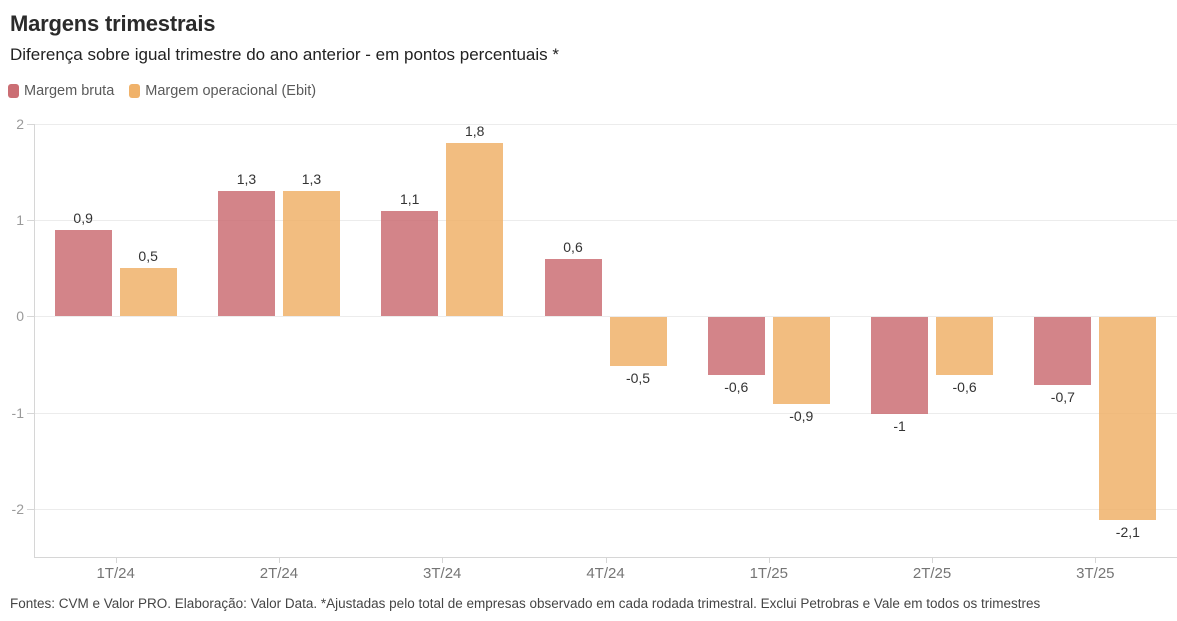  What do you see at coordinates (17, 412) in the screenshot?
I see `y-axis-label: -1` at bounding box center [17, 412].